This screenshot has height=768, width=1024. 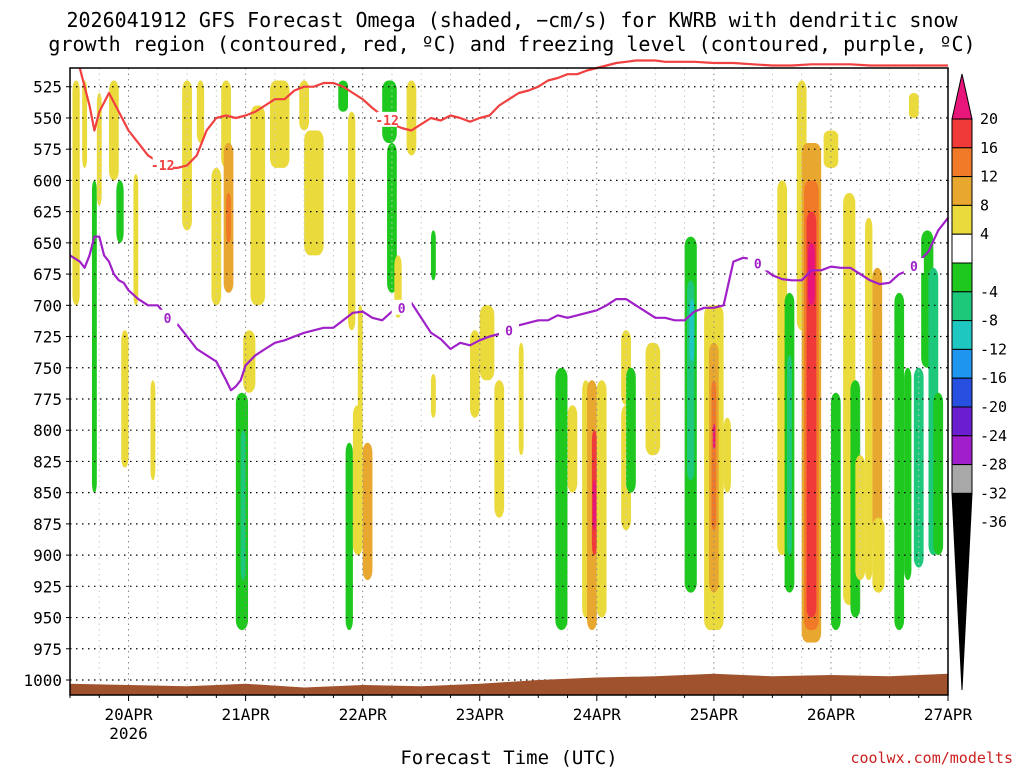 I want to click on y-tick-label-825: 825, so click(x=47, y=461).